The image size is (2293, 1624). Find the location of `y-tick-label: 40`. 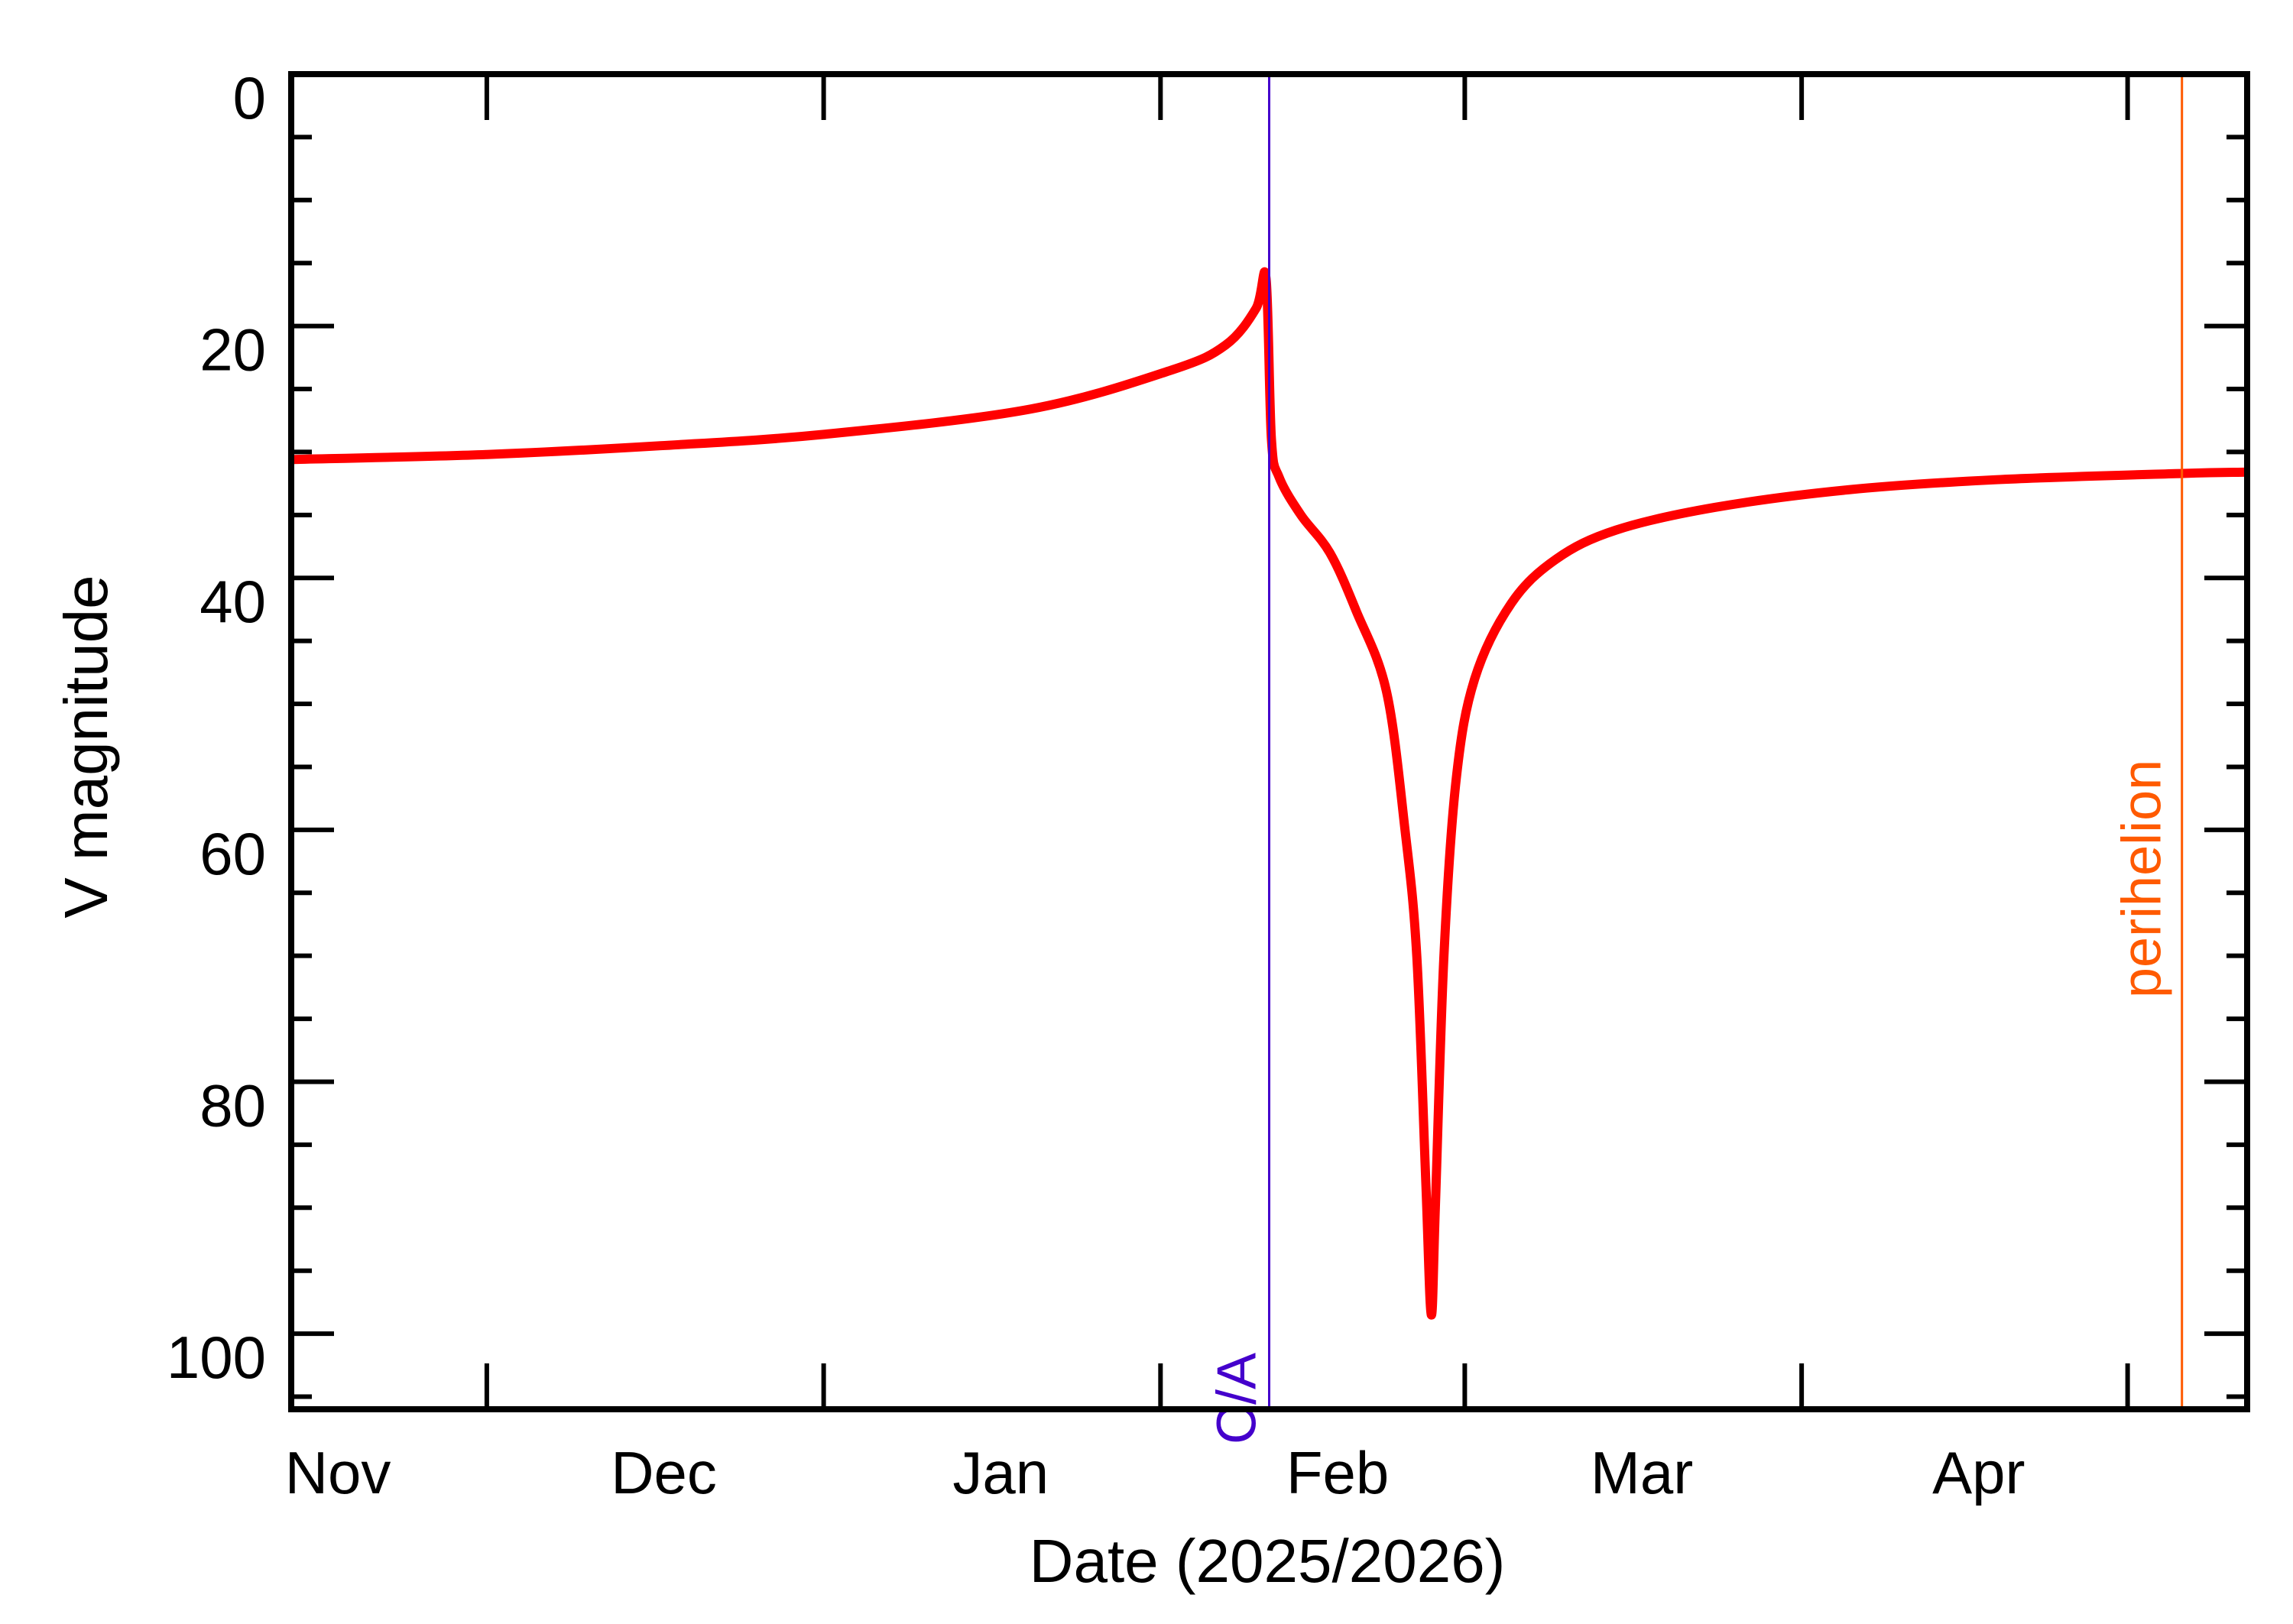

y-tick-label: 40 is located at coordinates (233, 601).